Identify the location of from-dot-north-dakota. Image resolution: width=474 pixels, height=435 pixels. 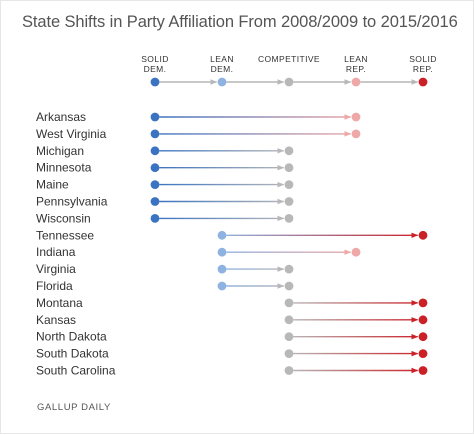
(289, 337).